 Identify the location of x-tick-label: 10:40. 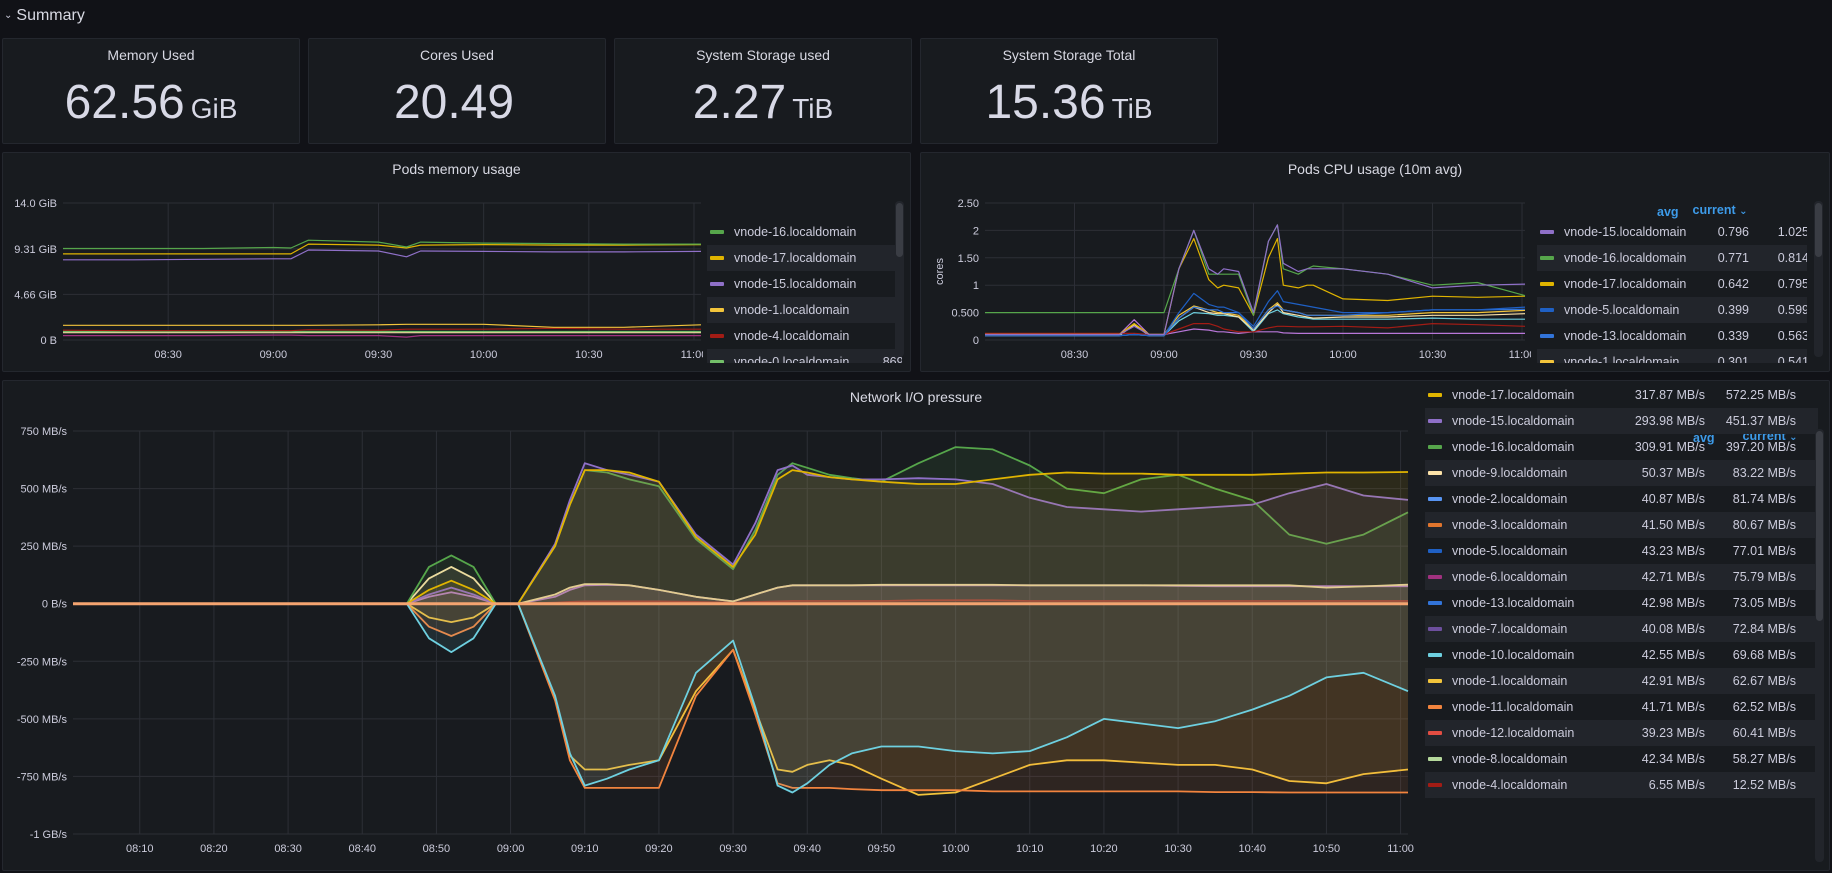
(1252, 849).